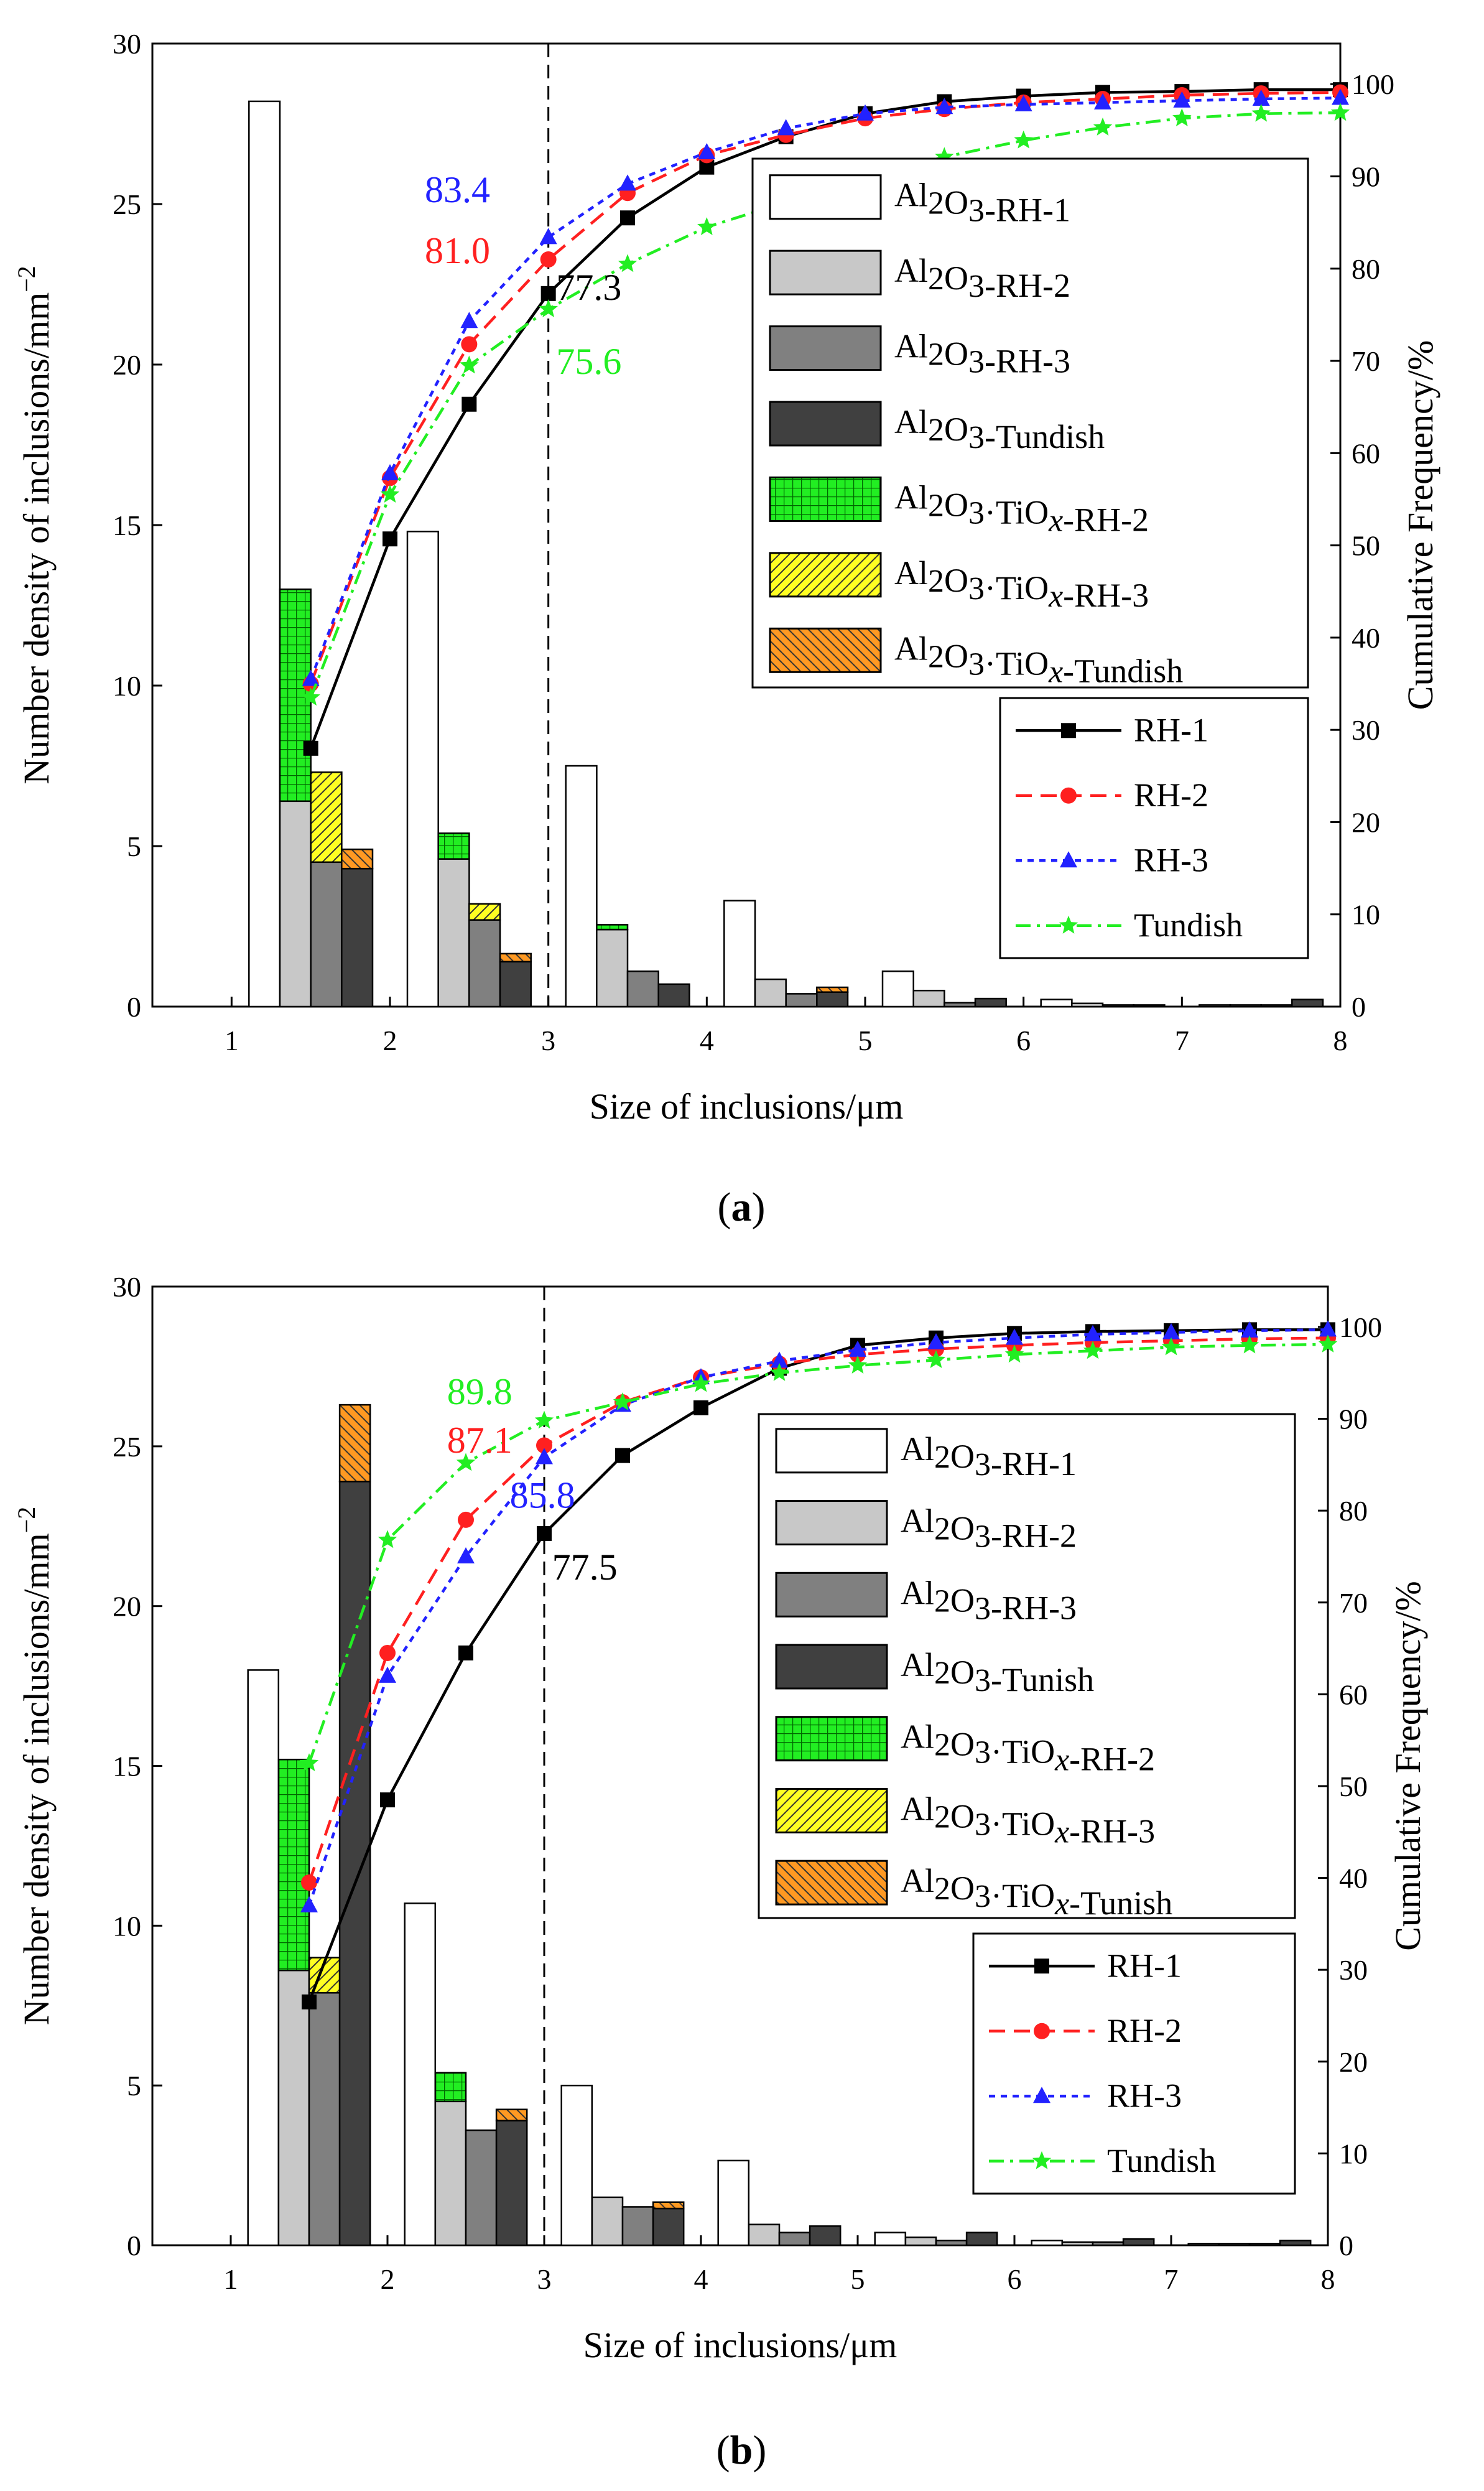  Describe the element at coordinates (548, 1040) in the screenshot. I see `x-tick-label: 3` at that location.